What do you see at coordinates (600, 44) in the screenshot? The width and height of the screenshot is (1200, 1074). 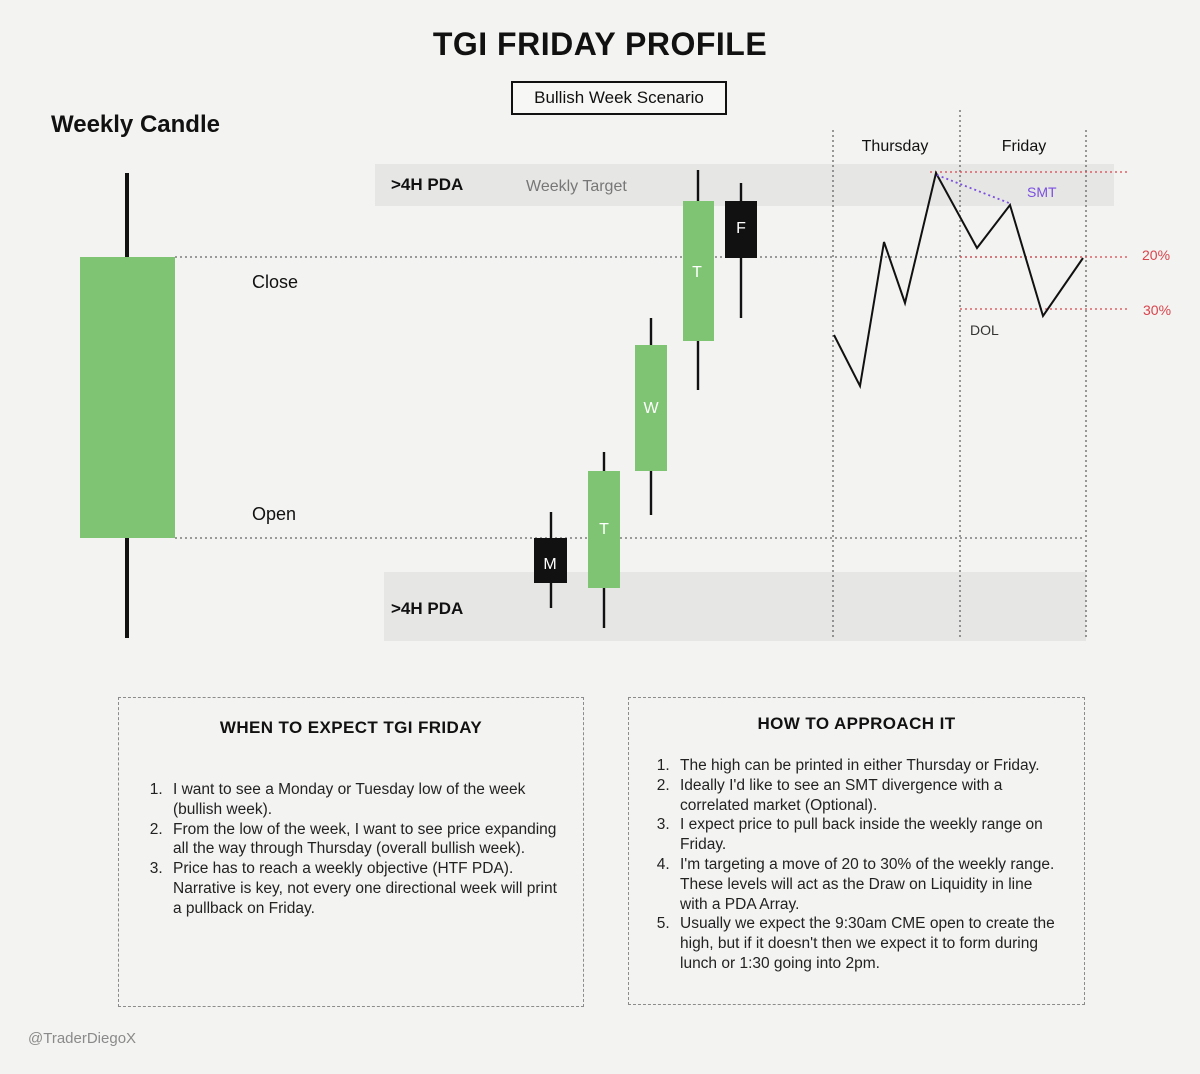 I see `page-title: TGI FRIDAY PROFILE` at bounding box center [600, 44].